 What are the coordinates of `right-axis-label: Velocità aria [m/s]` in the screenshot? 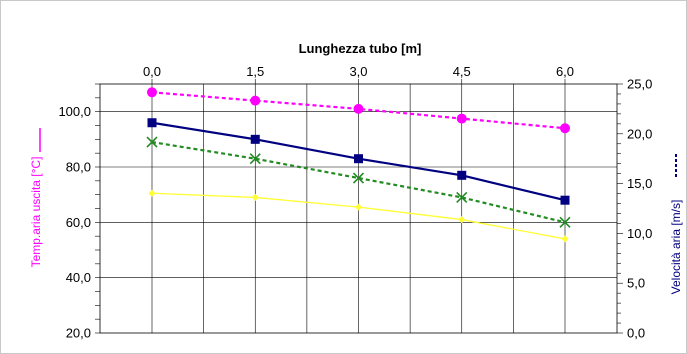 It's located at (676, 247).